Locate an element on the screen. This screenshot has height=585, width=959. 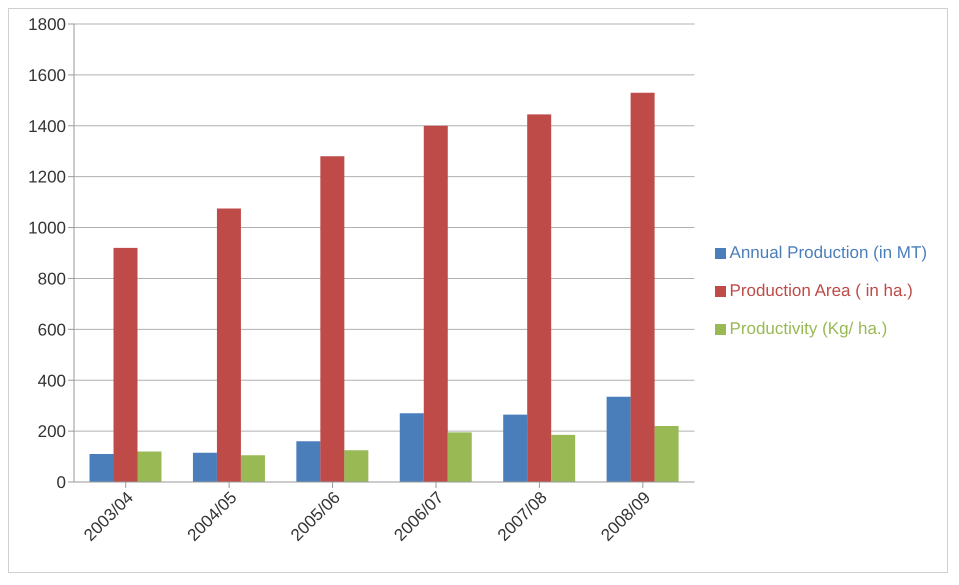
y-tick-label: 1400 is located at coordinates (47, 126).